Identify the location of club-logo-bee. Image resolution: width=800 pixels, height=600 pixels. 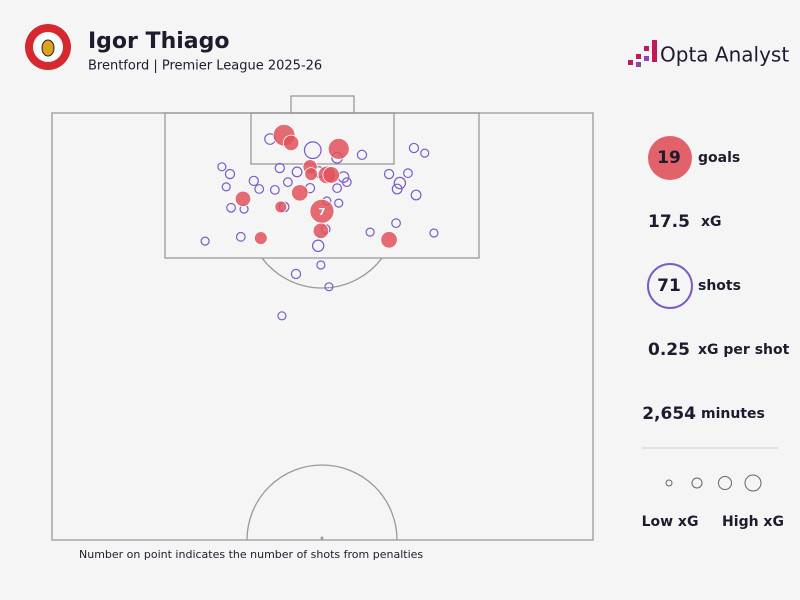
(48, 48).